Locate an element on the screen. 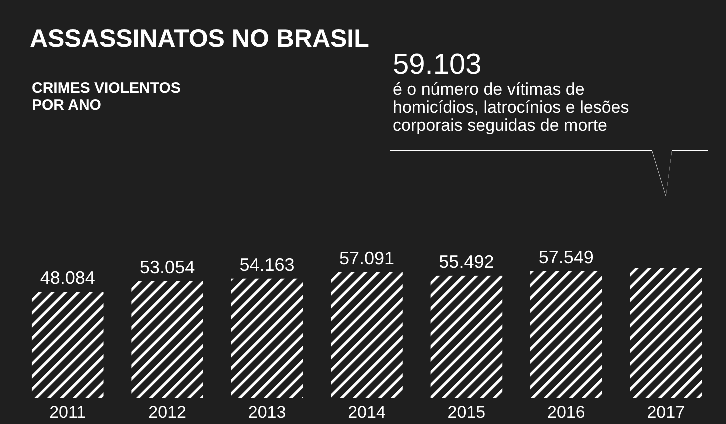 The height and width of the screenshot is (424, 726). data-label: 57.549 is located at coordinates (566, 257).